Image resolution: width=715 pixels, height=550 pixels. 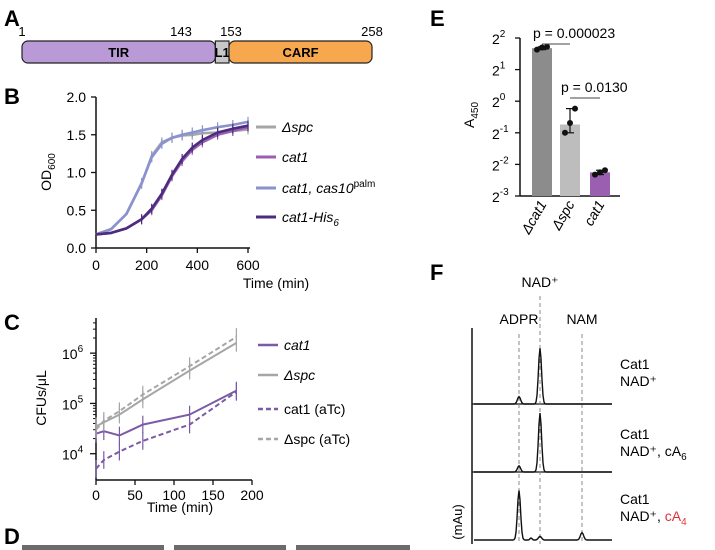 I want to click on cfu-series, so click(x=166, y=403).